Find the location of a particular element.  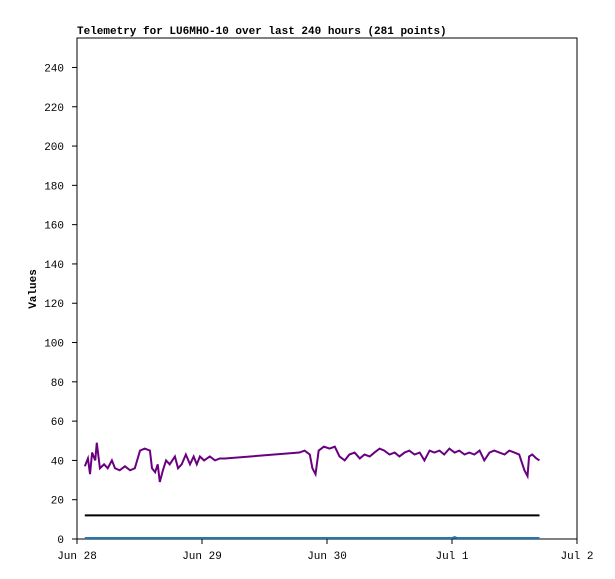

y-tick-label: 200 is located at coordinates (54, 148).